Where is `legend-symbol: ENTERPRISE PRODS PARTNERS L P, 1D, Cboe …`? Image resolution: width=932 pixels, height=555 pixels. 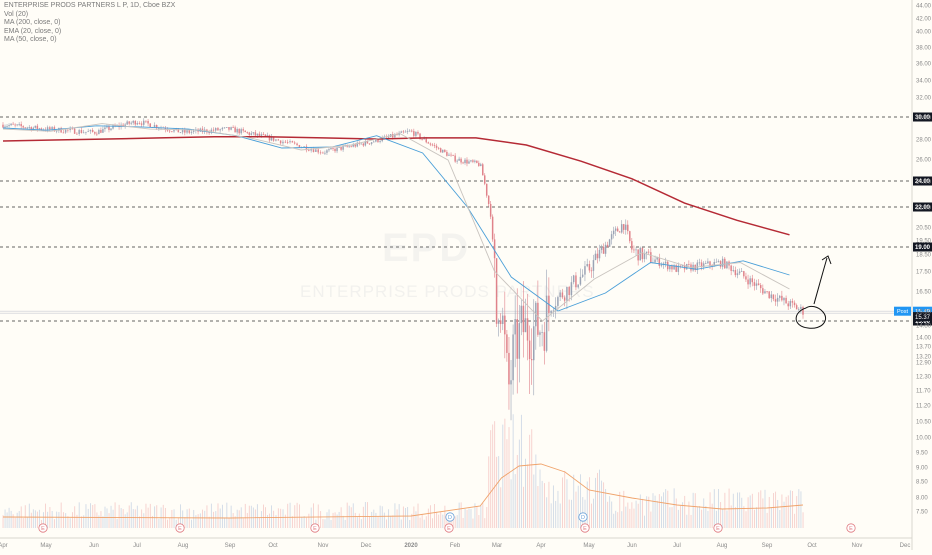 legend-symbol: ENTERPRISE PRODS PARTNERS L P, 1D, Cboe … is located at coordinates (90, 5).